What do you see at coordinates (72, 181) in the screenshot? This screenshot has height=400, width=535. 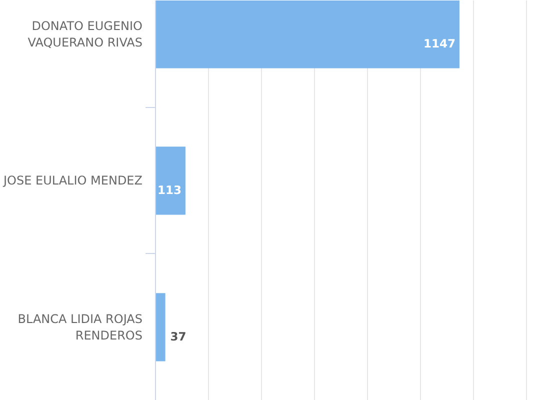 I see `y-tick-label: JOSE EULALIO MENDEZ` at bounding box center [72, 181].